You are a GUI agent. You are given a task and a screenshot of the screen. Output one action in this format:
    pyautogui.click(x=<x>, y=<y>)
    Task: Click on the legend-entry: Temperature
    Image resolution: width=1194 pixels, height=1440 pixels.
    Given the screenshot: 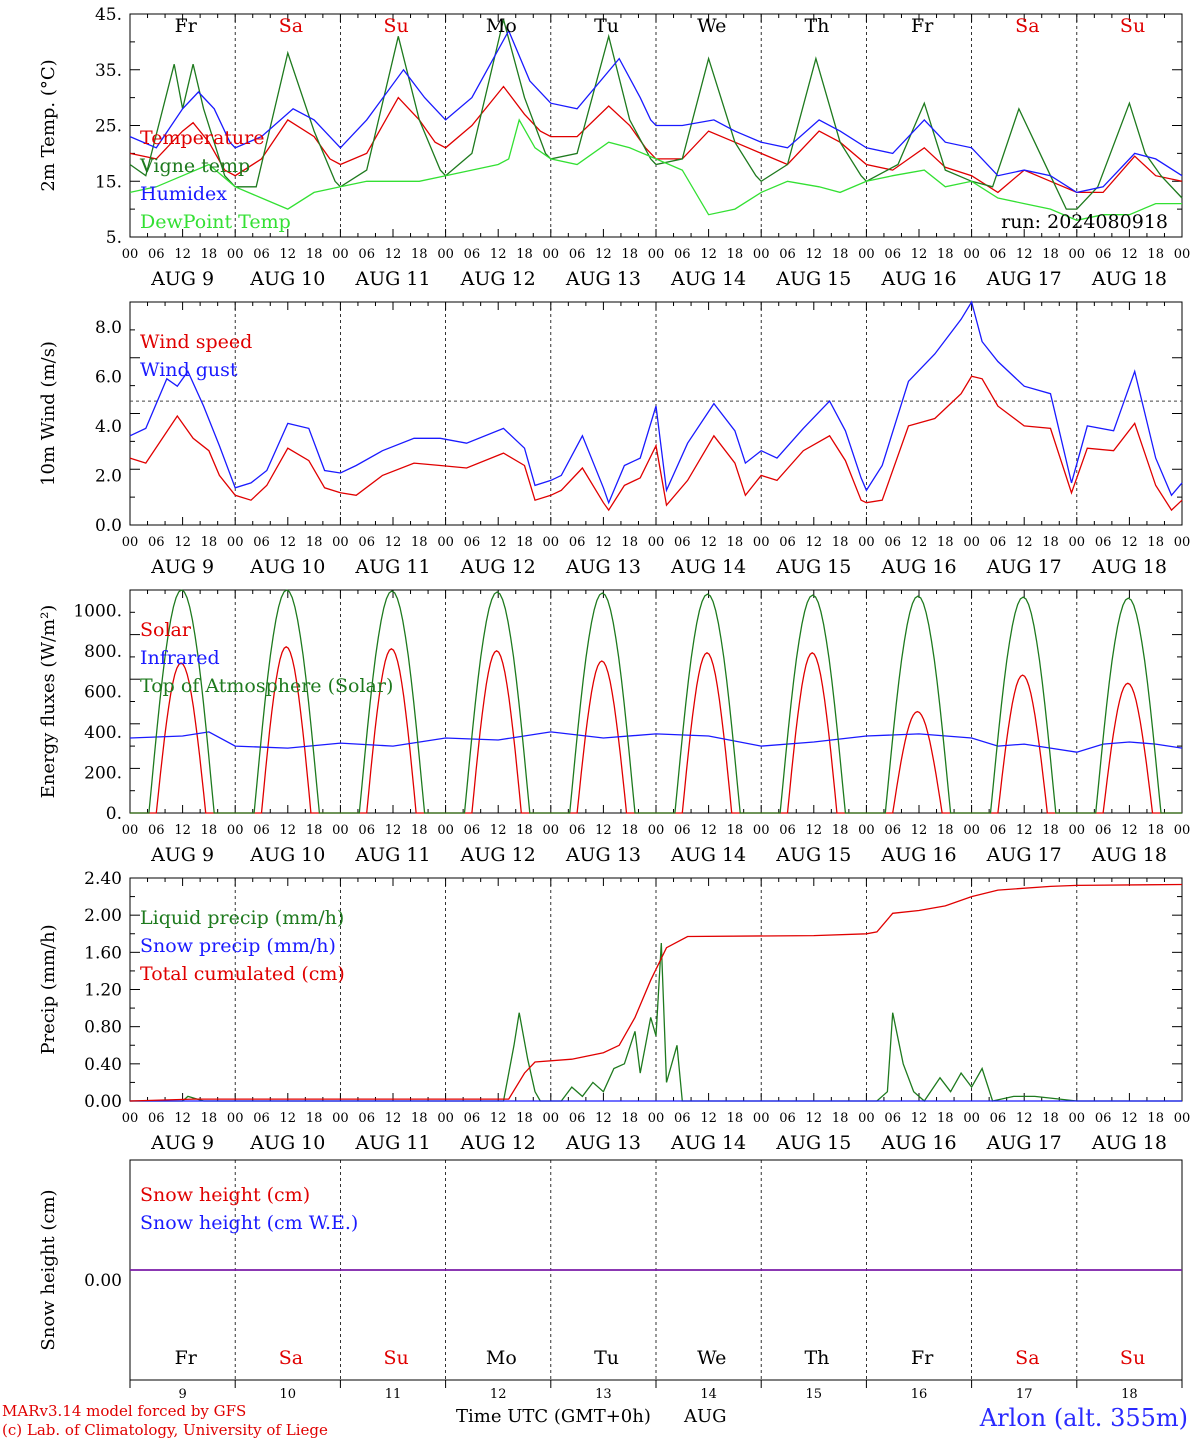 What is the action you would take?
    pyautogui.click(x=202, y=138)
    